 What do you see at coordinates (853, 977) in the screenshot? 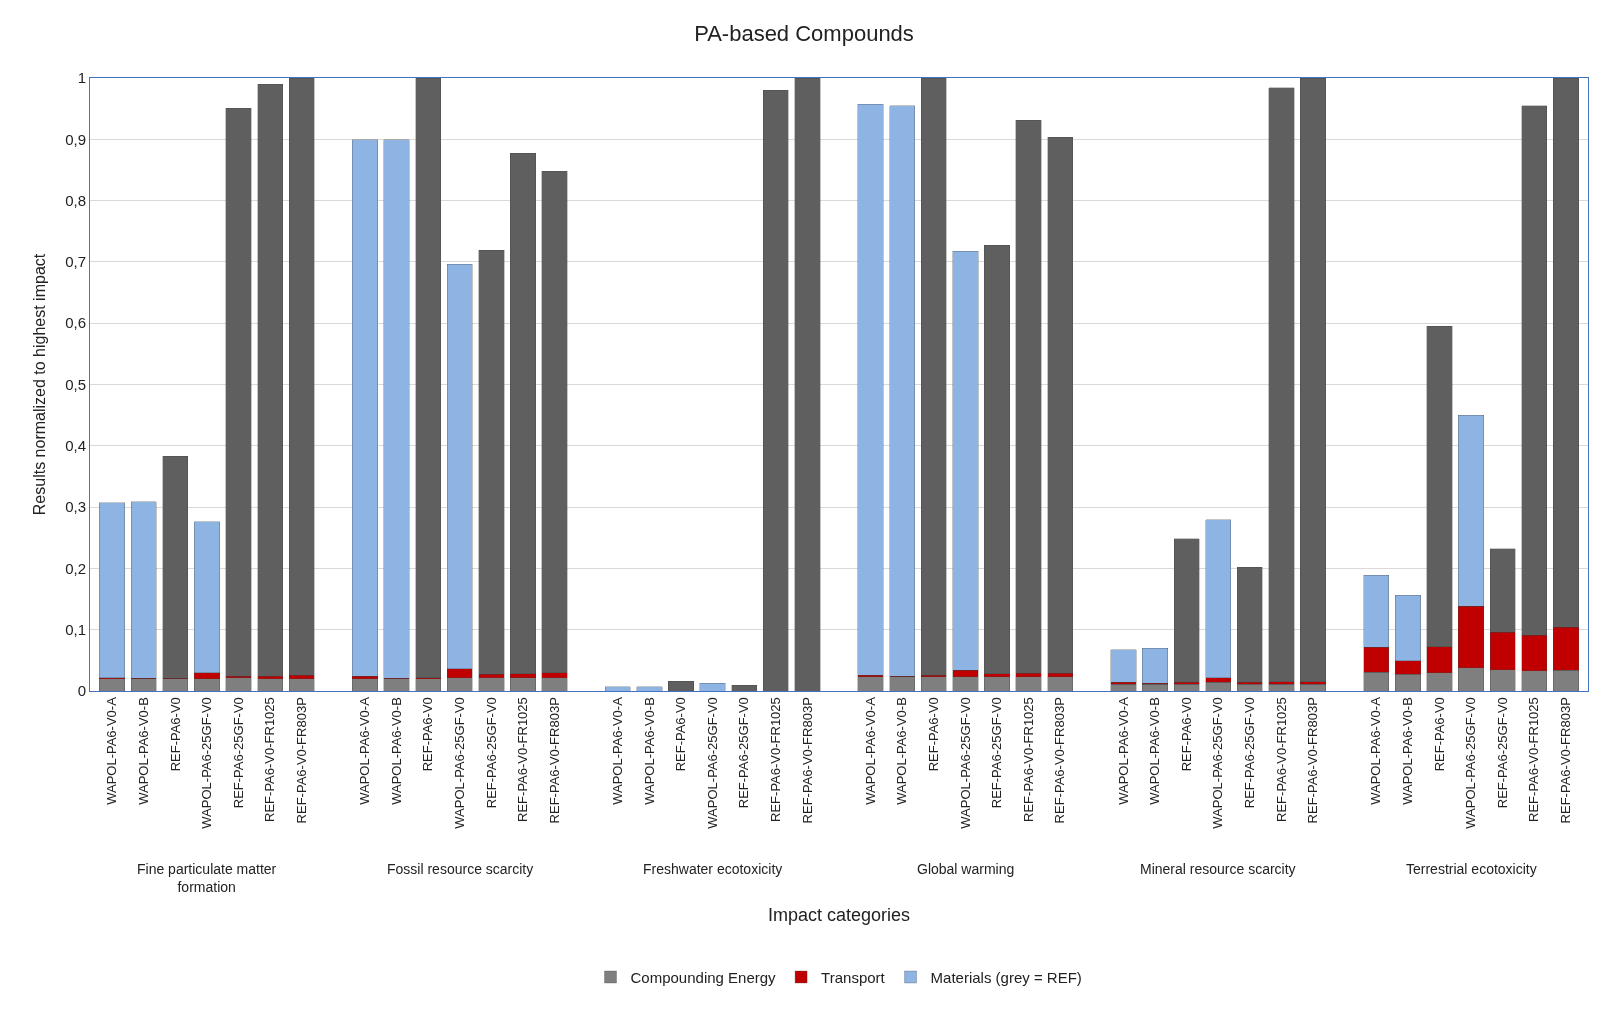
I see `legend-label: Transport` at bounding box center [853, 977].